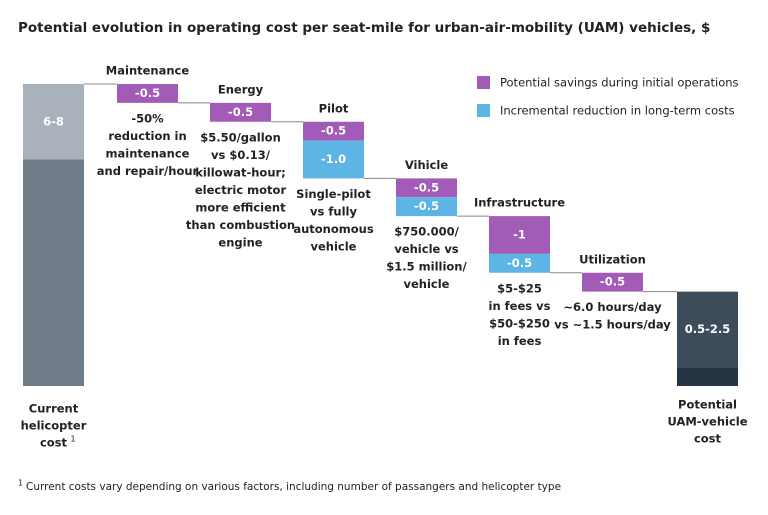  I want to click on category-label: Utilization, so click(612, 259).